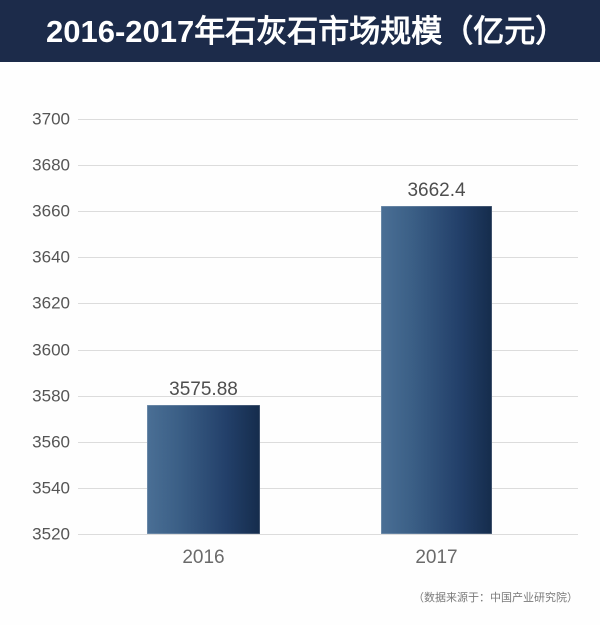  I want to click on bar-value-label-2017: 3662.4, so click(436, 190).